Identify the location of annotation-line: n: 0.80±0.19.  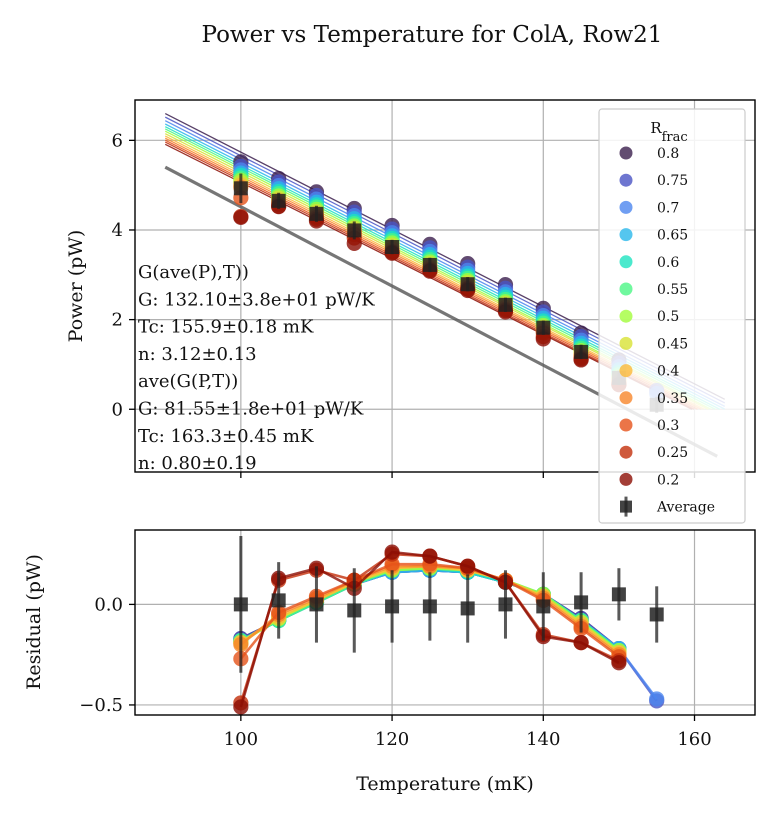
(197, 463).